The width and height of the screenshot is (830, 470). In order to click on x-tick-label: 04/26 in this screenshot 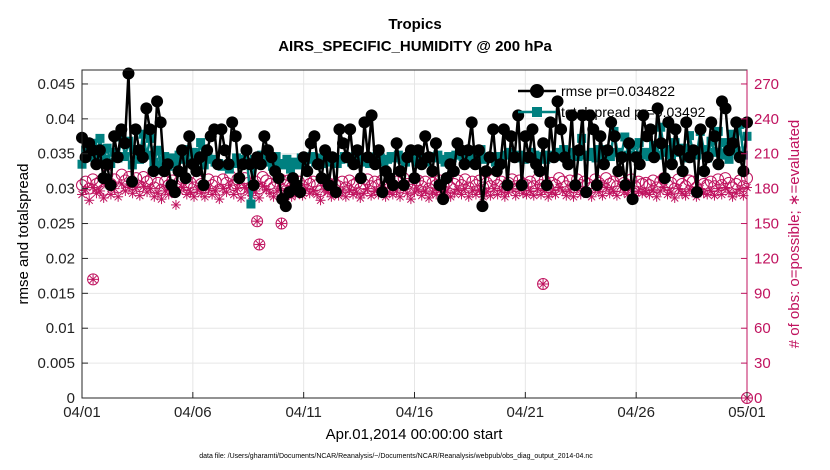, I will do `click(636, 412)`.